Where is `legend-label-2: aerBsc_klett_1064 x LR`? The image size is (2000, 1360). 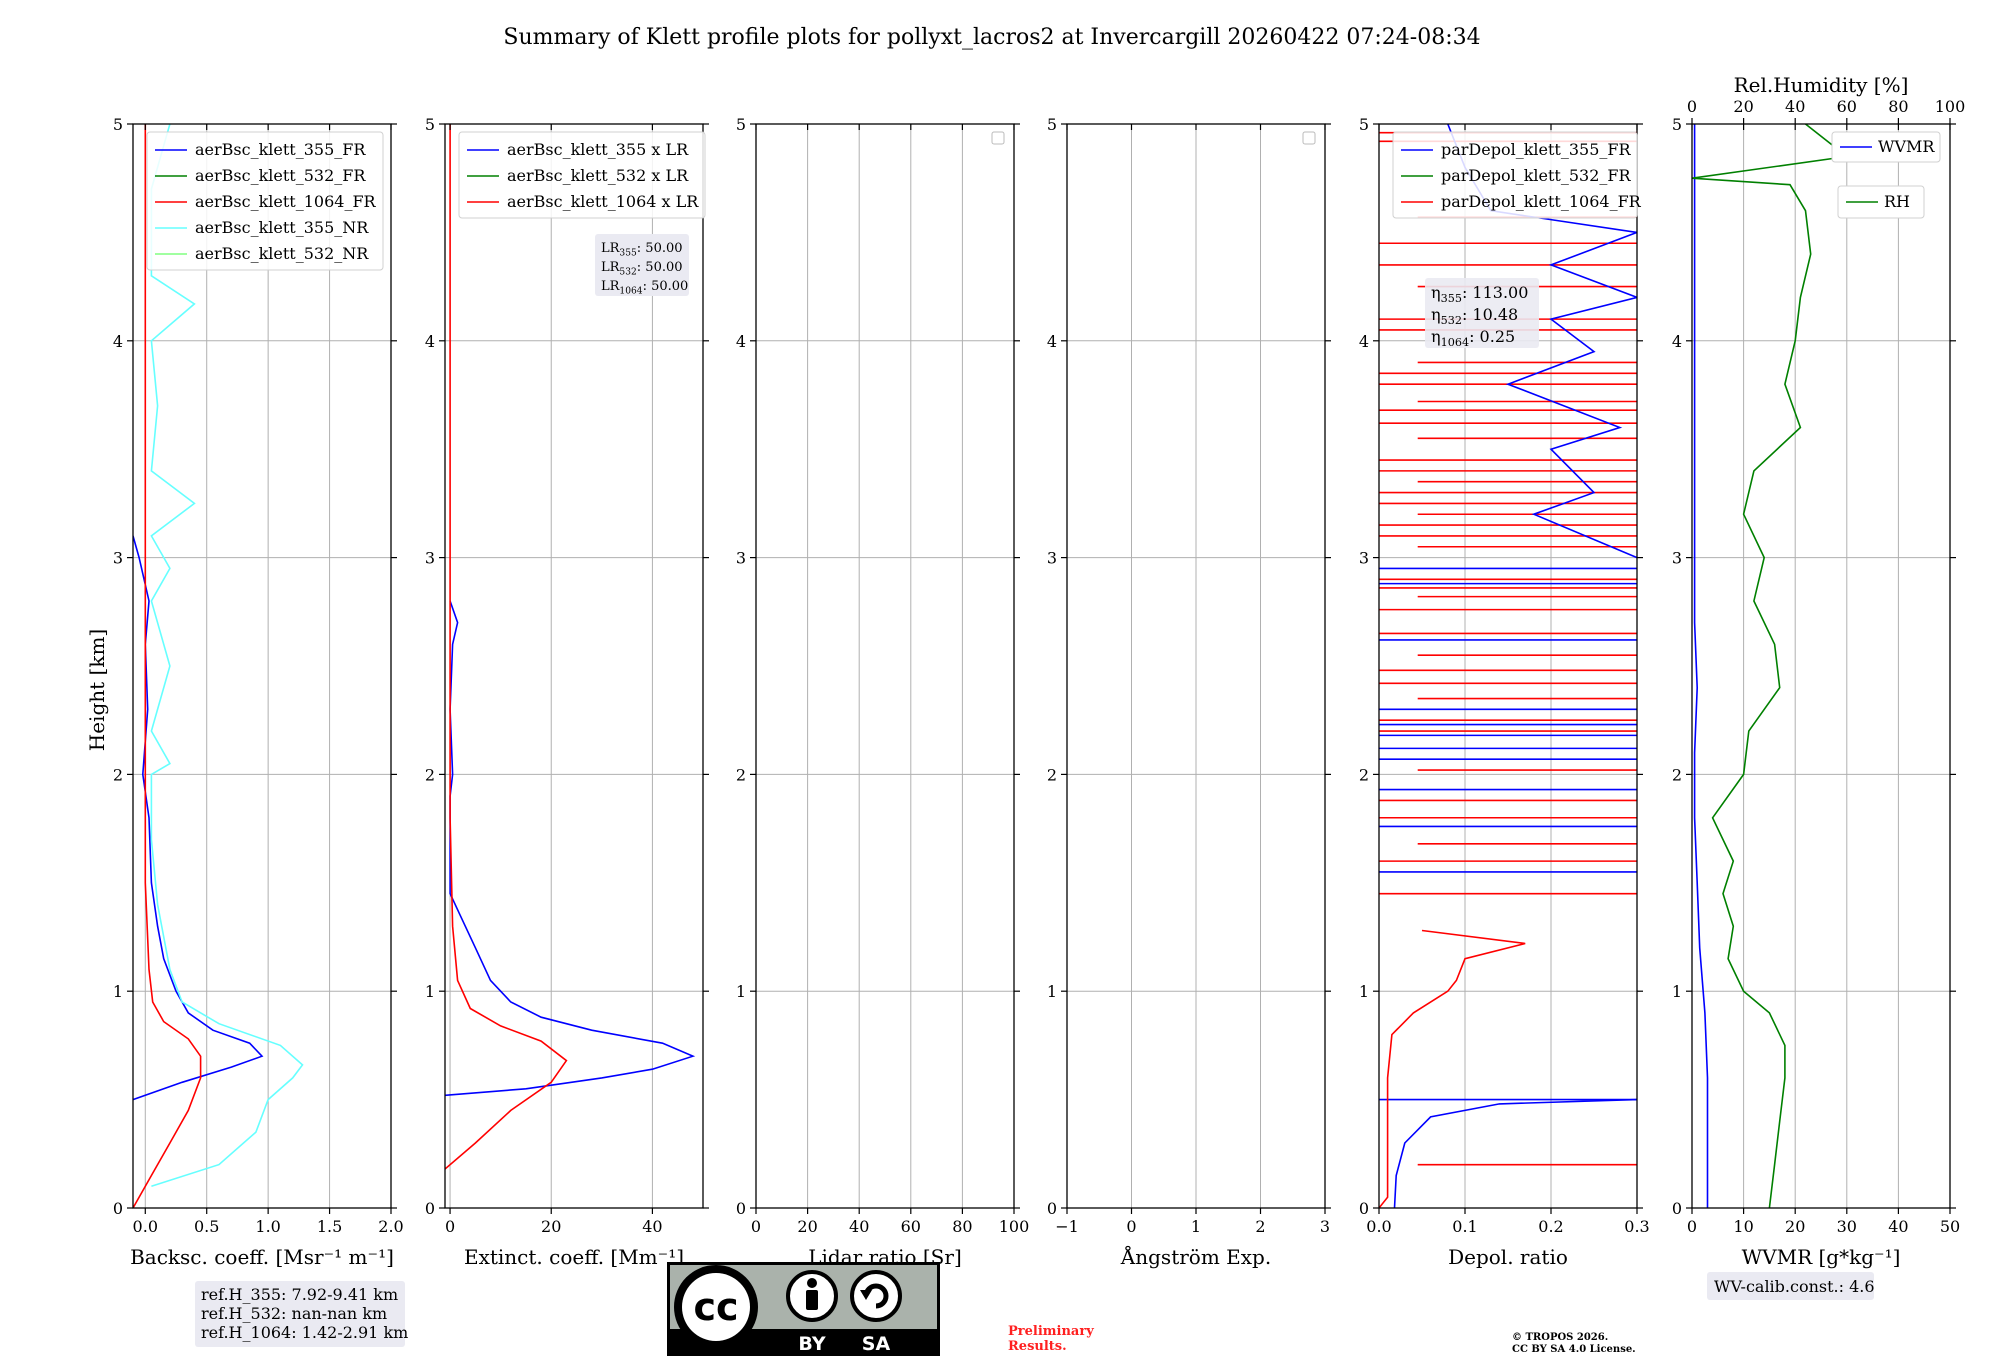
legend-label-2: aerBsc_klett_1064 x LR is located at coordinates (603, 201).